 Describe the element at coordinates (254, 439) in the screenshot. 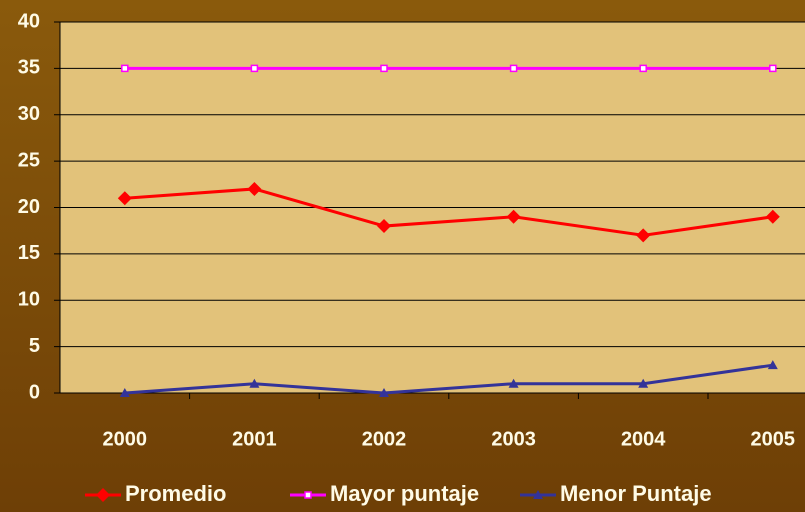

I see `x-tick-label: 2001` at that location.